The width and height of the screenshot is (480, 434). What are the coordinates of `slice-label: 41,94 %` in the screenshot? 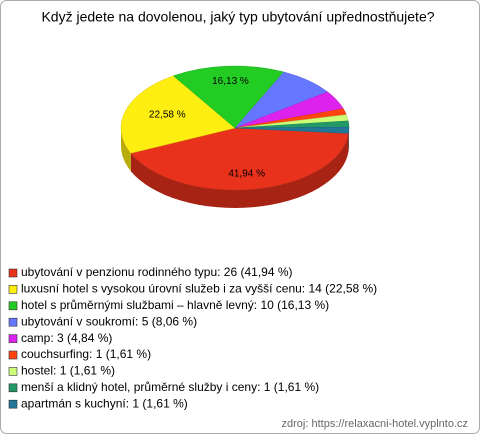 It's located at (246, 174).